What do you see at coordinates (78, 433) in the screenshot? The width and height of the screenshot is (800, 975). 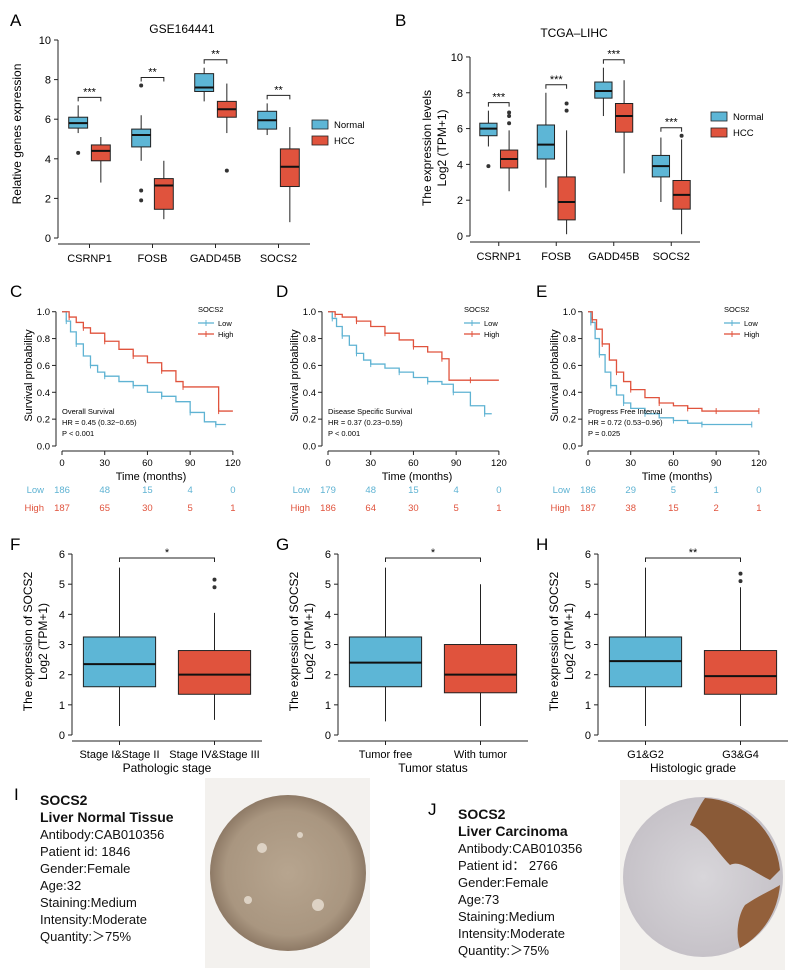 I see `chartC-annotation-2: P < 0.001` at bounding box center [78, 433].